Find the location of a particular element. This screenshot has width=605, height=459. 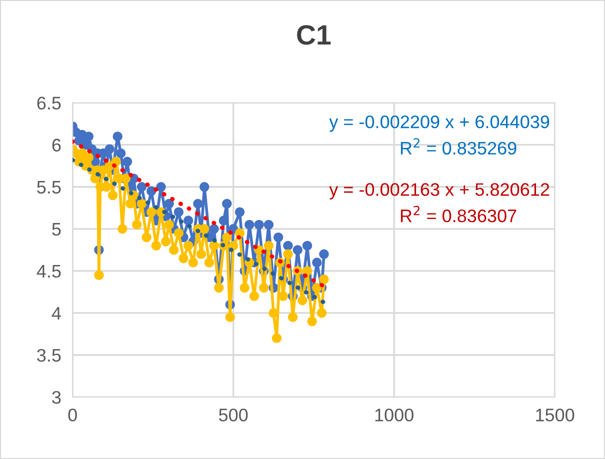

annotation: R$^{2}$ = 0.835269 is located at coordinates (458, 146).